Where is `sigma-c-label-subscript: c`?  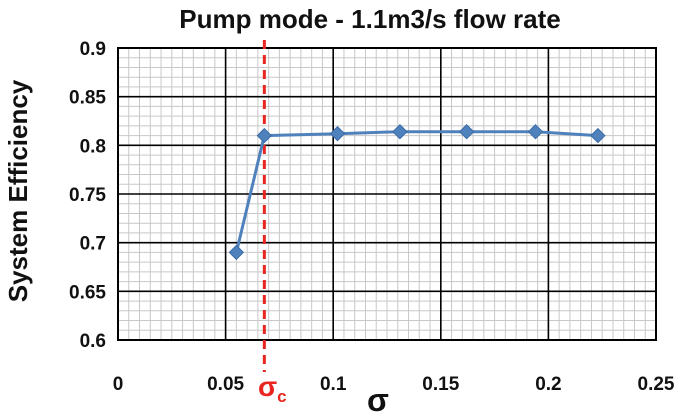
sigma-c-label-subscript: c is located at coordinates (281, 396).